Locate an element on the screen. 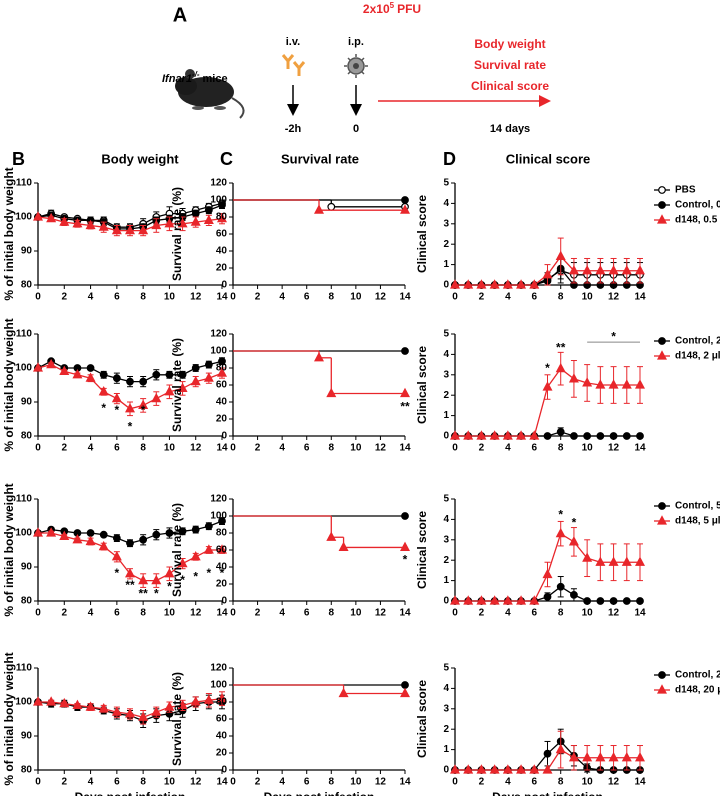  y-tick-label: 4 is located at coordinates (446, 688).